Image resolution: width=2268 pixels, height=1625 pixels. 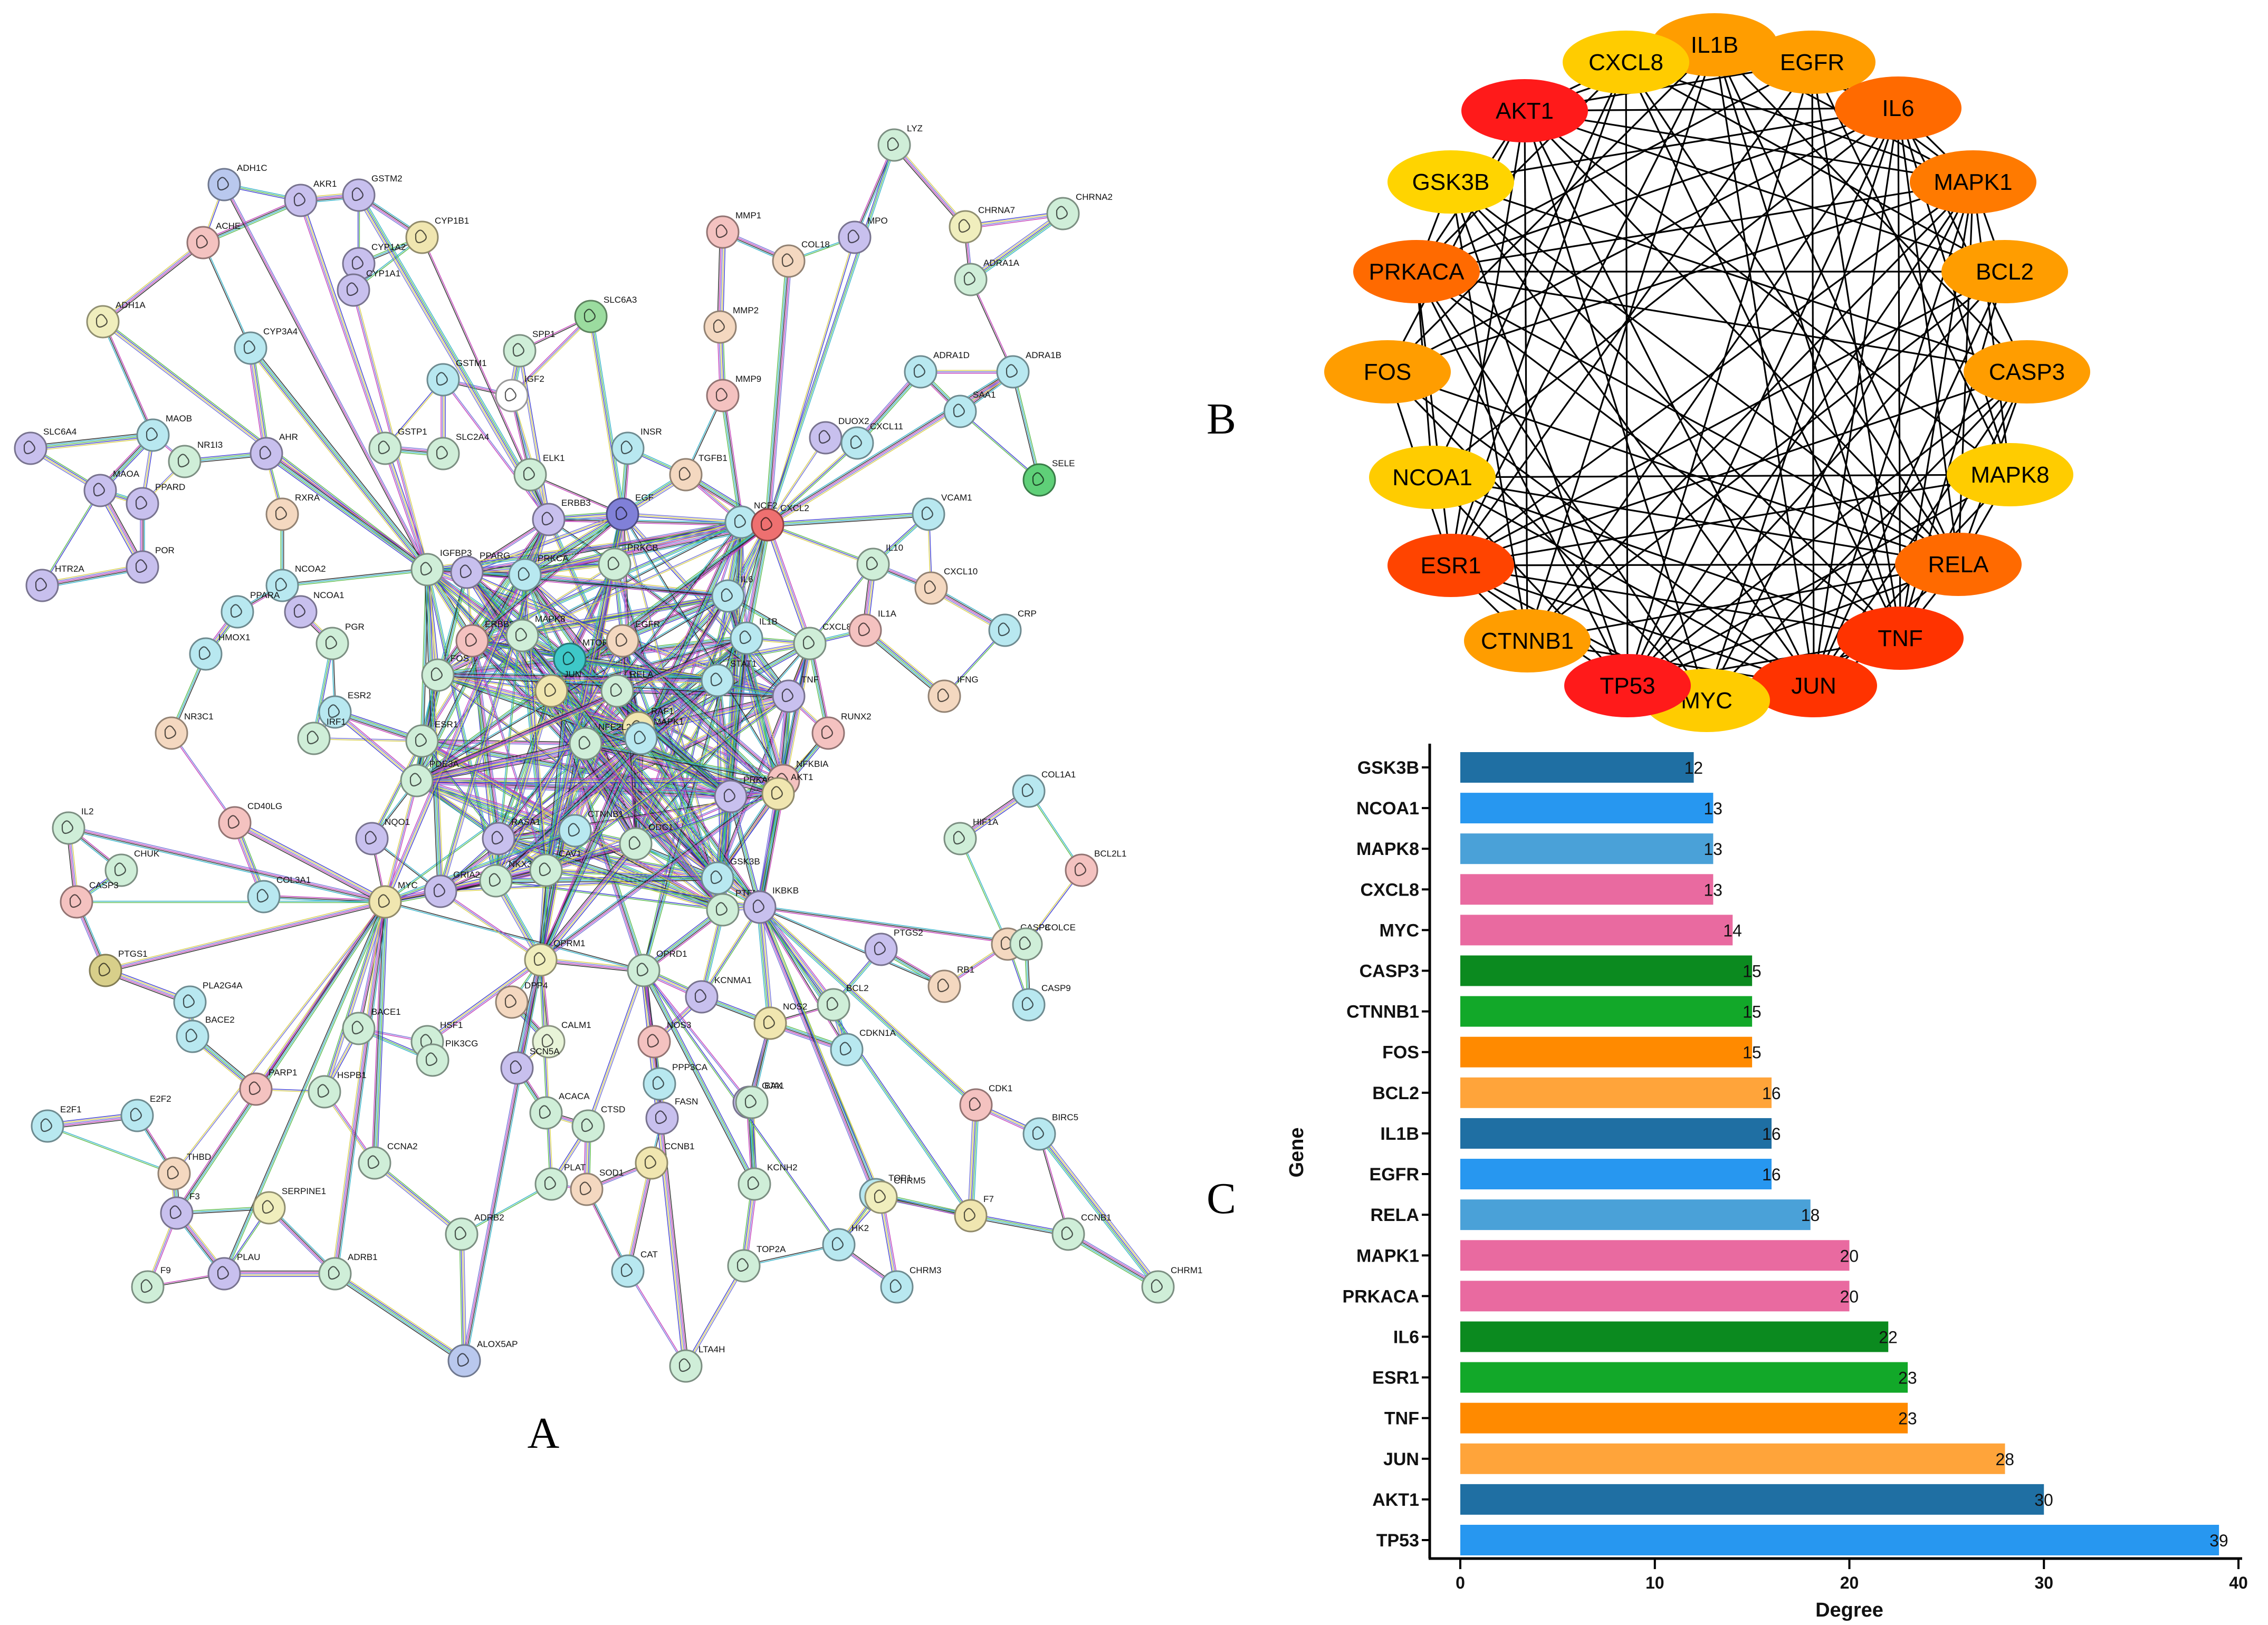 I want to click on hub-gene-node: BCL2, so click(x=2004, y=271).